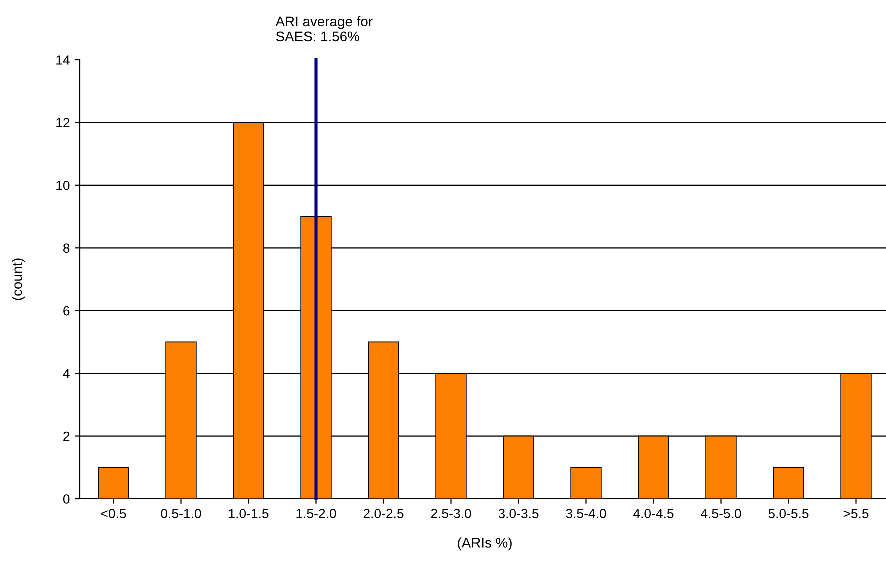  Describe the element at coordinates (19, 279) in the screenshot. I see `y-axis-title: (count)` at that location.